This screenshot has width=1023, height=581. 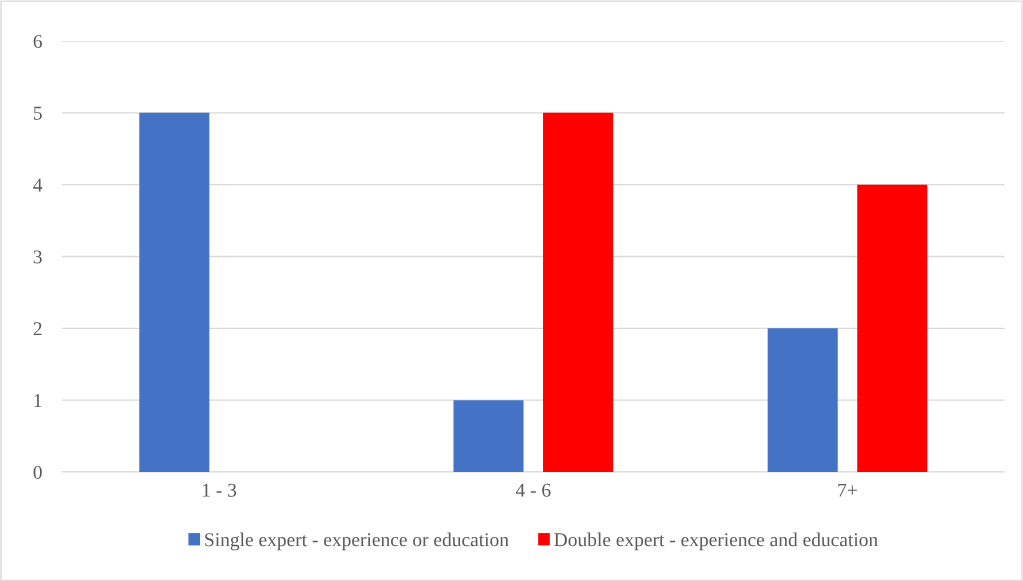 What do you see at coordinates (219, 490) in the screenshot?
I see `x-tick-label: 1 - 3` at bounding box center [219, 490].